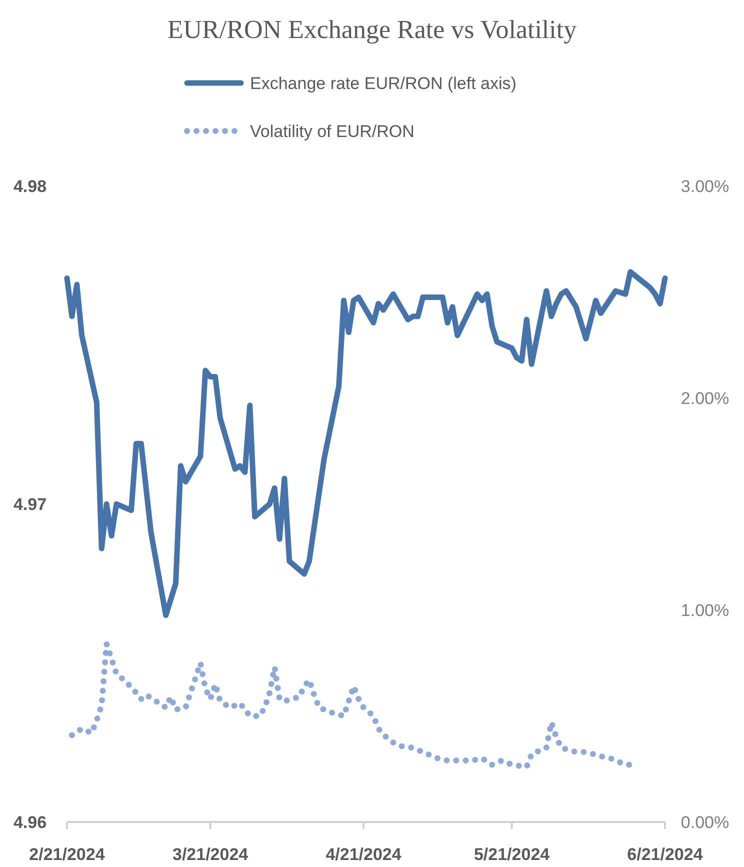 The height and width of the screenshot is (867, 744). Describe the element at coordinates (705, 186) in the screenshot. I see `y2-tick-label: 3.00%` at that location.